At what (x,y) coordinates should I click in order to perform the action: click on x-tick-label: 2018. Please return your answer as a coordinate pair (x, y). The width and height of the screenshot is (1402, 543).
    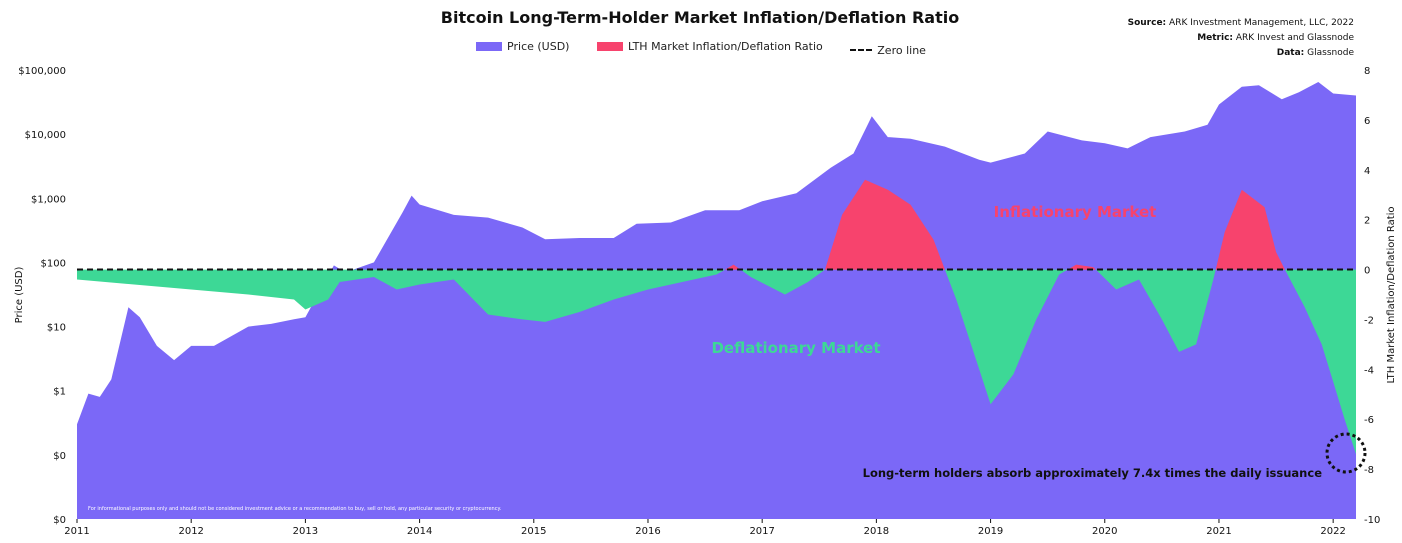
    Looking at the image, I should click on (876, 531).